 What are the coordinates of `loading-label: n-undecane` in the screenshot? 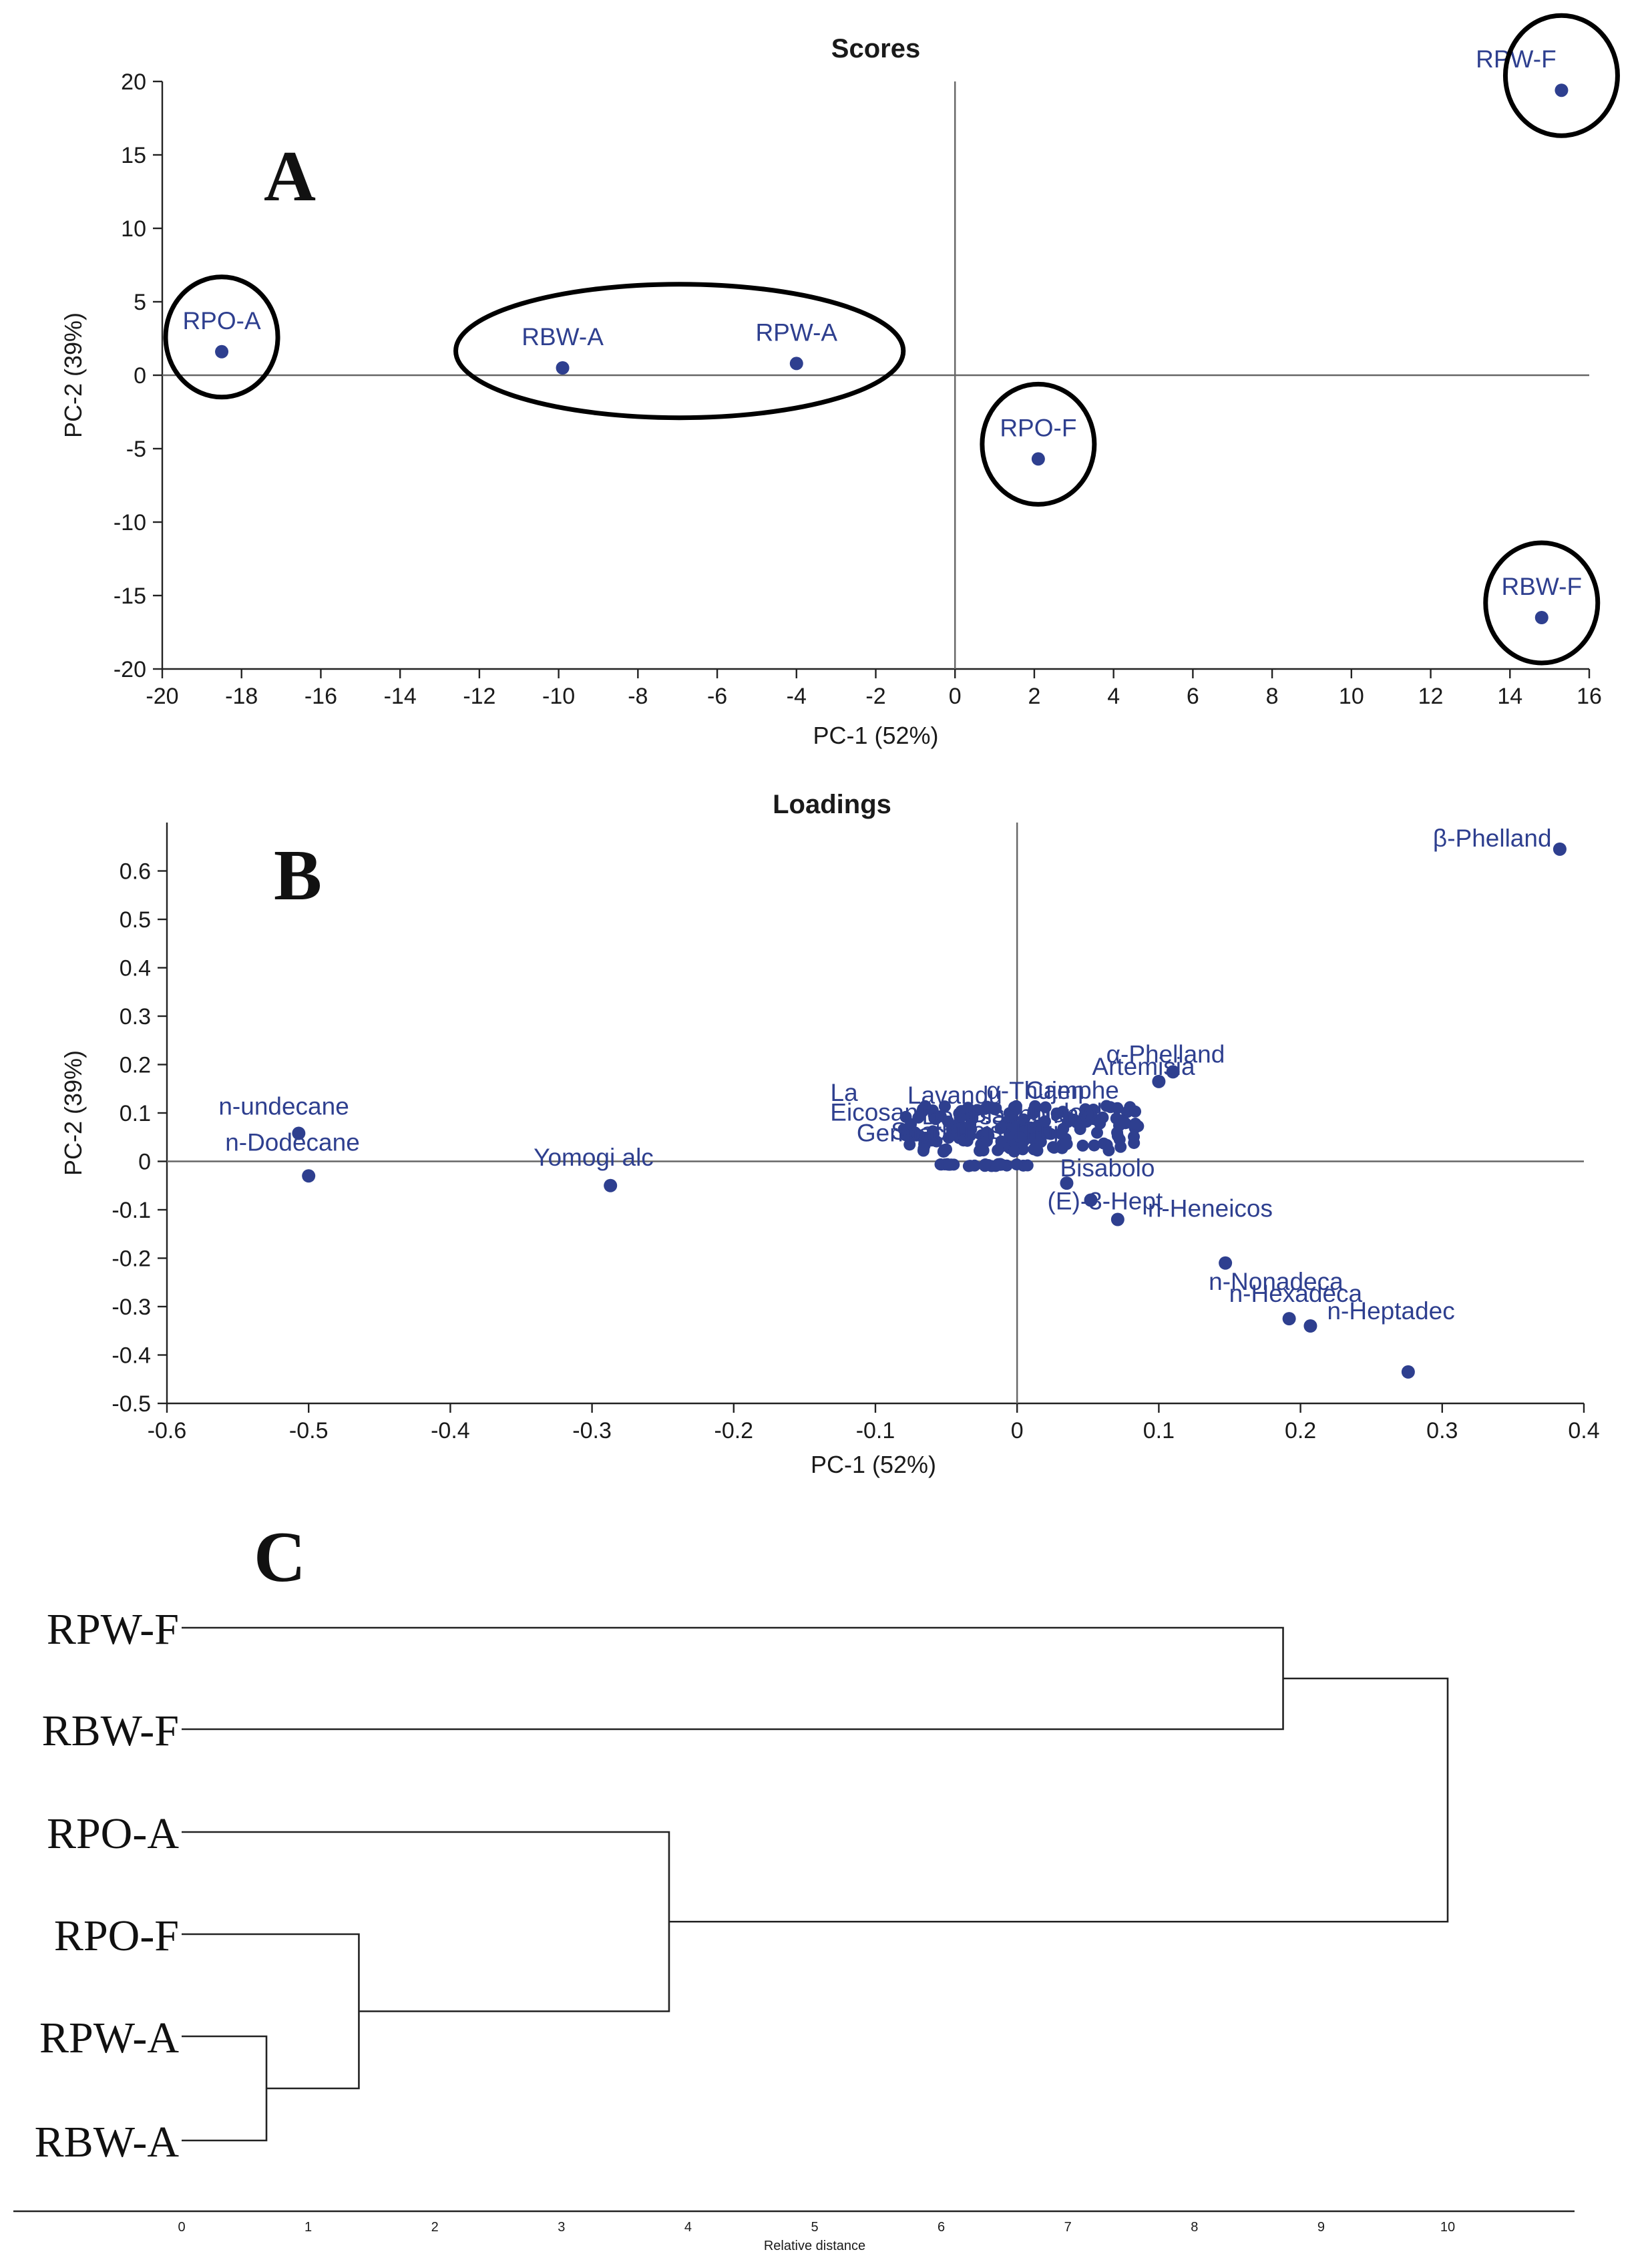 It's located at (283, 1106).